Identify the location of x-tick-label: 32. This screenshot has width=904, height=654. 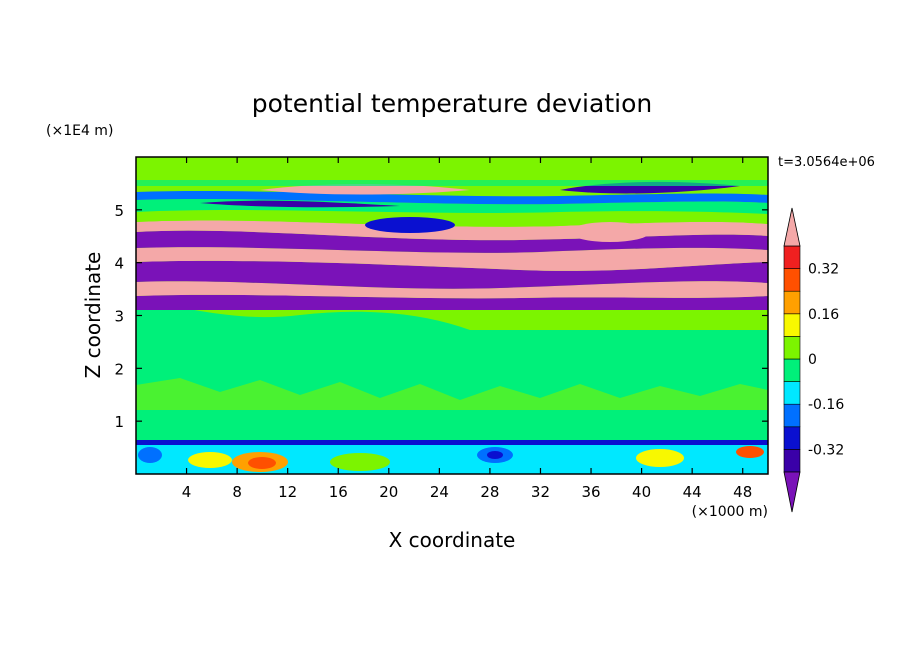
(540, 492).